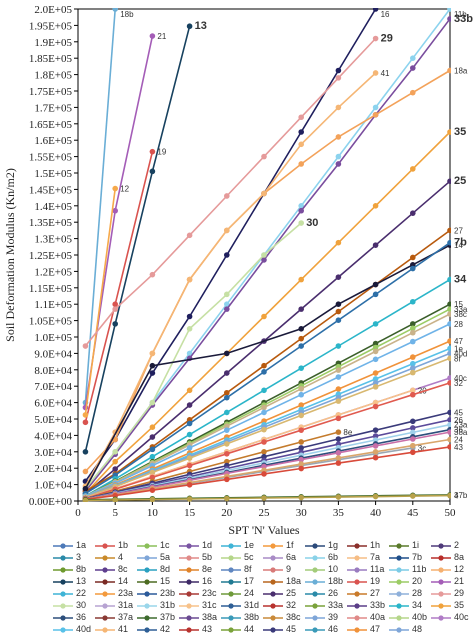  Describe the element at coordinates (227, 461) in the screenshot. I see `data-point-8e` at that location.